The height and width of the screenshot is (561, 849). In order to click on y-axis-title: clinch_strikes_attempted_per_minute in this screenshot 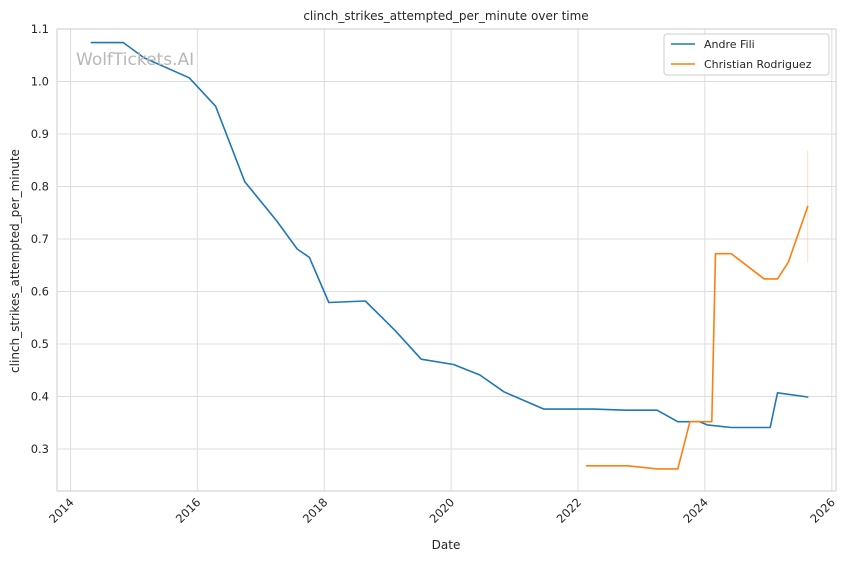, I will do `click(15, 261)`.